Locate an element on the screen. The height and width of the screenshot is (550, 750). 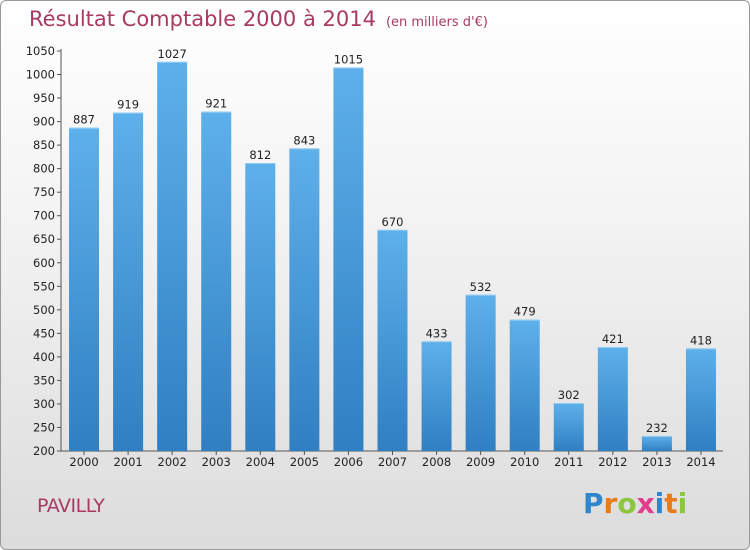
bar-2013 is located at coordinates (656, 443).